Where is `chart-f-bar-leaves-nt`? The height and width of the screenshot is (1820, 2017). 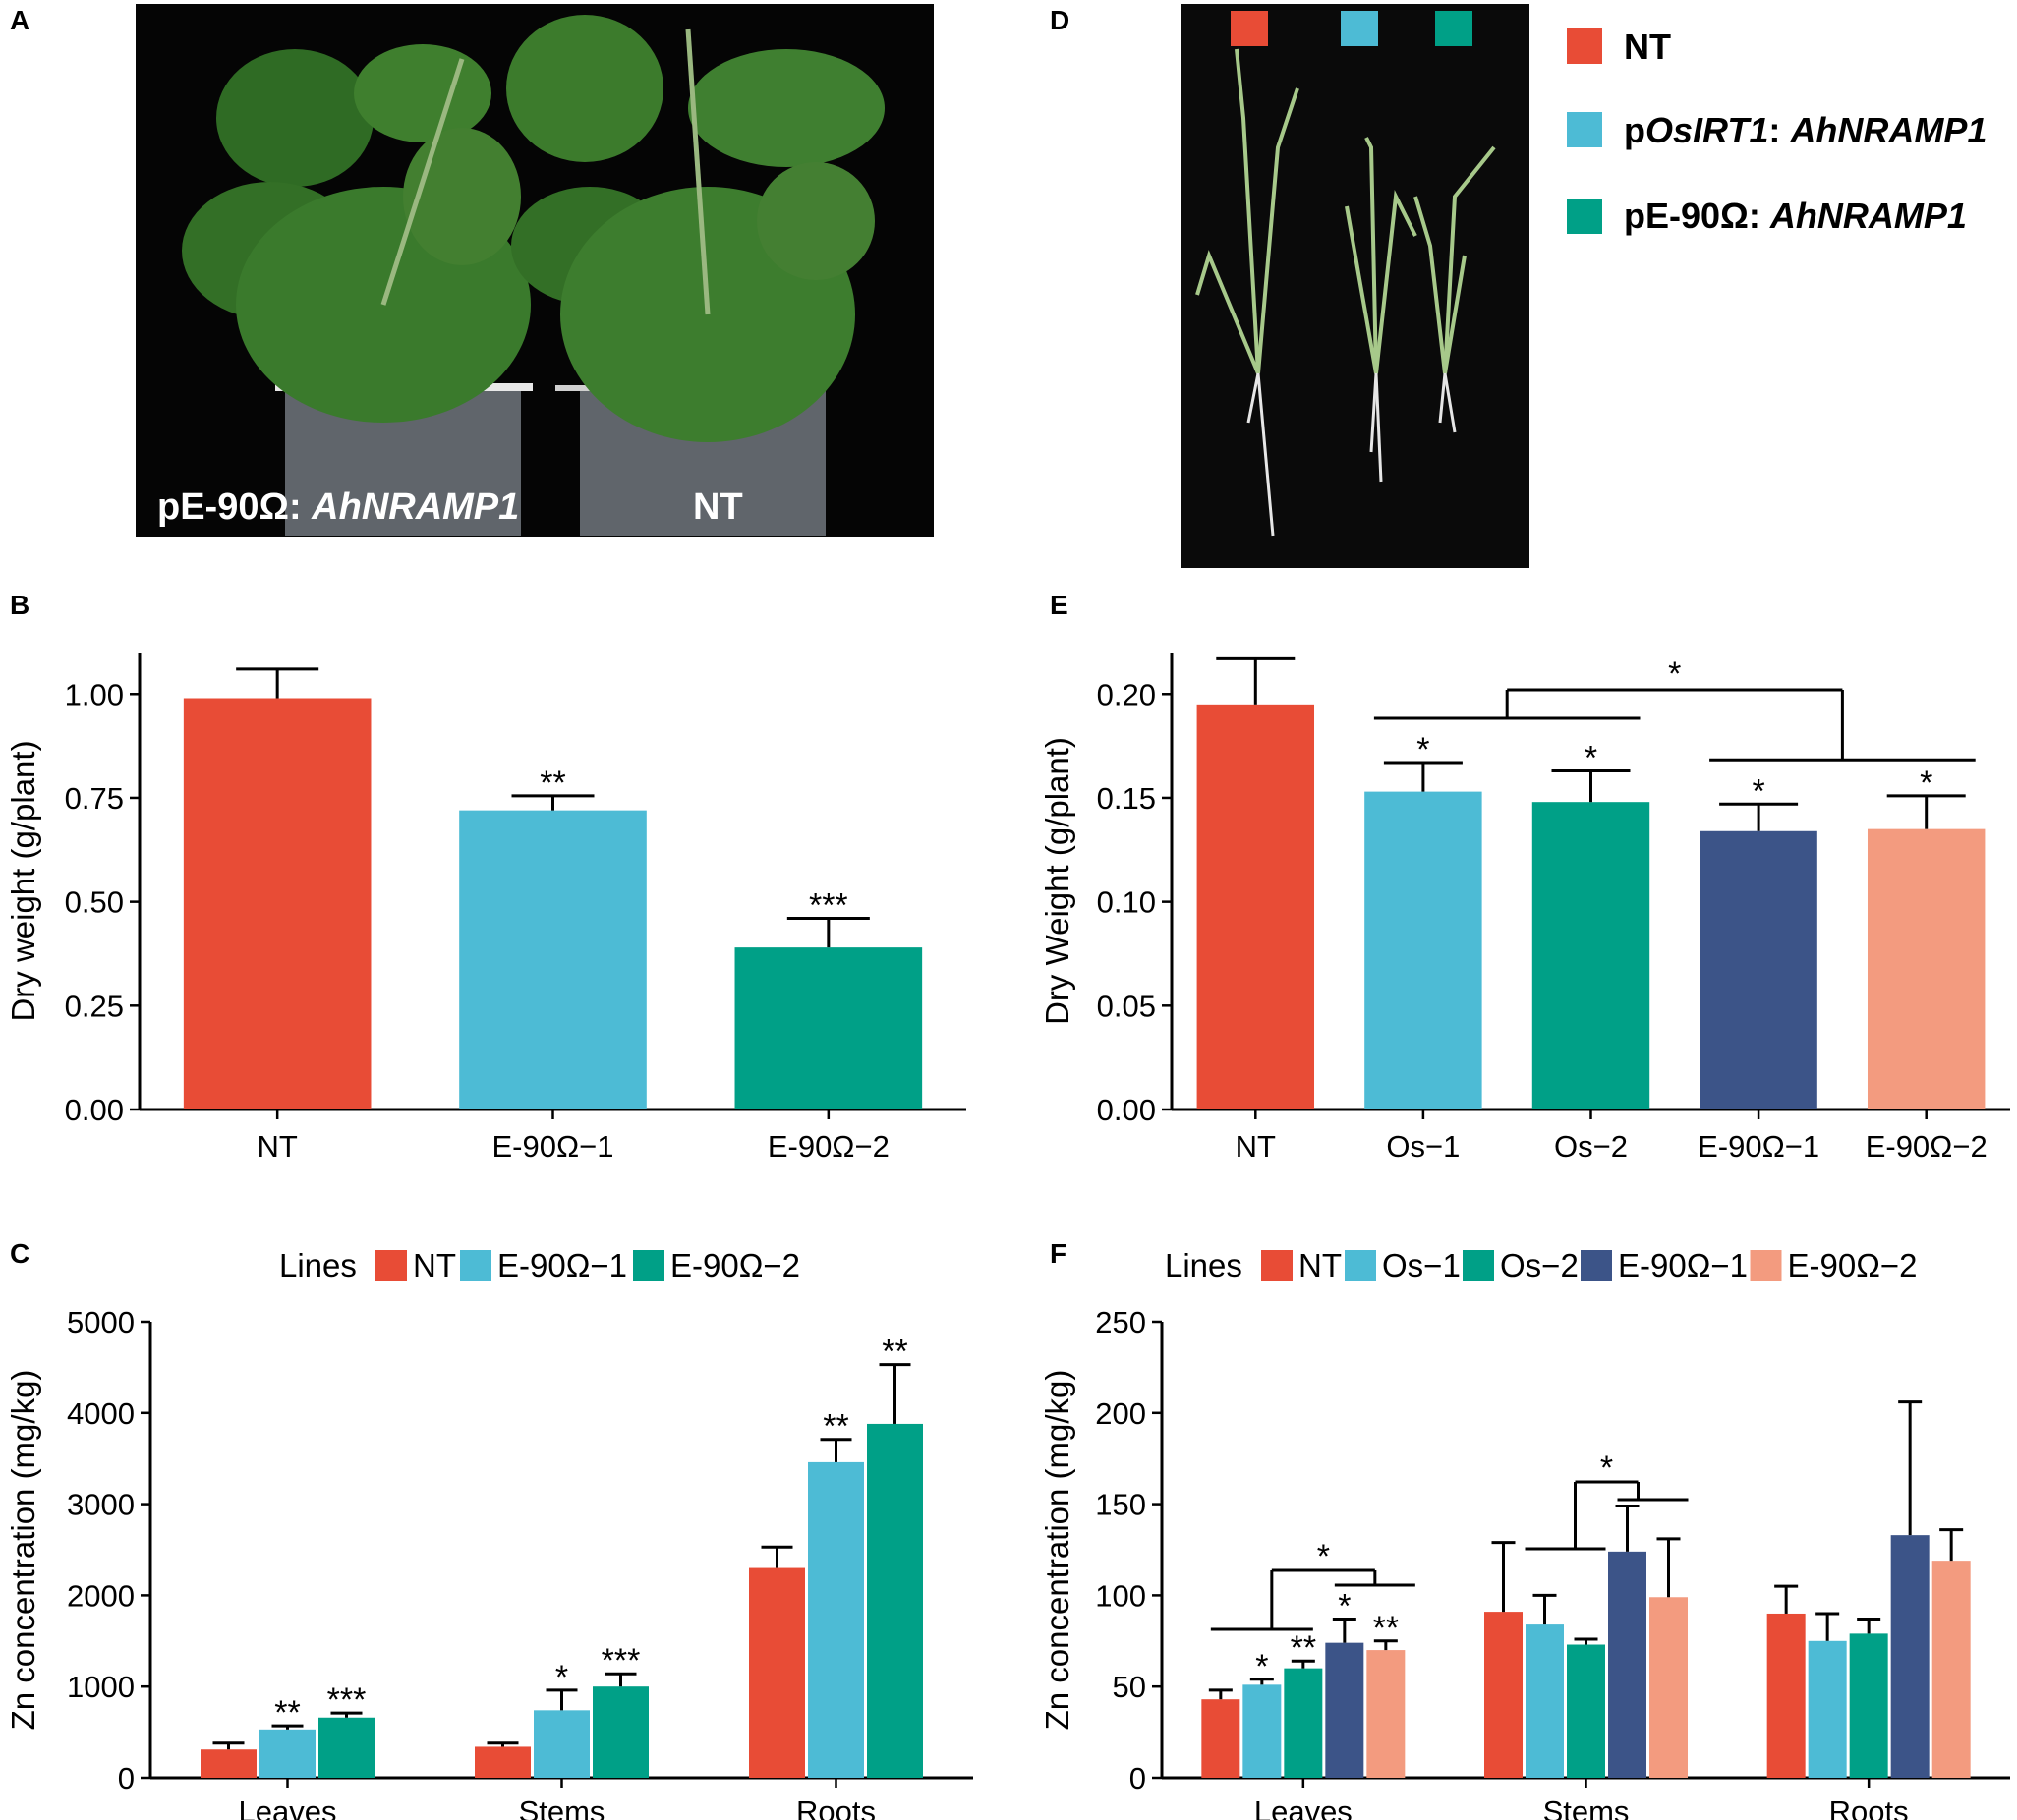 chart-f-bar-leaves-nt is located at coordinates (1220, 1738).